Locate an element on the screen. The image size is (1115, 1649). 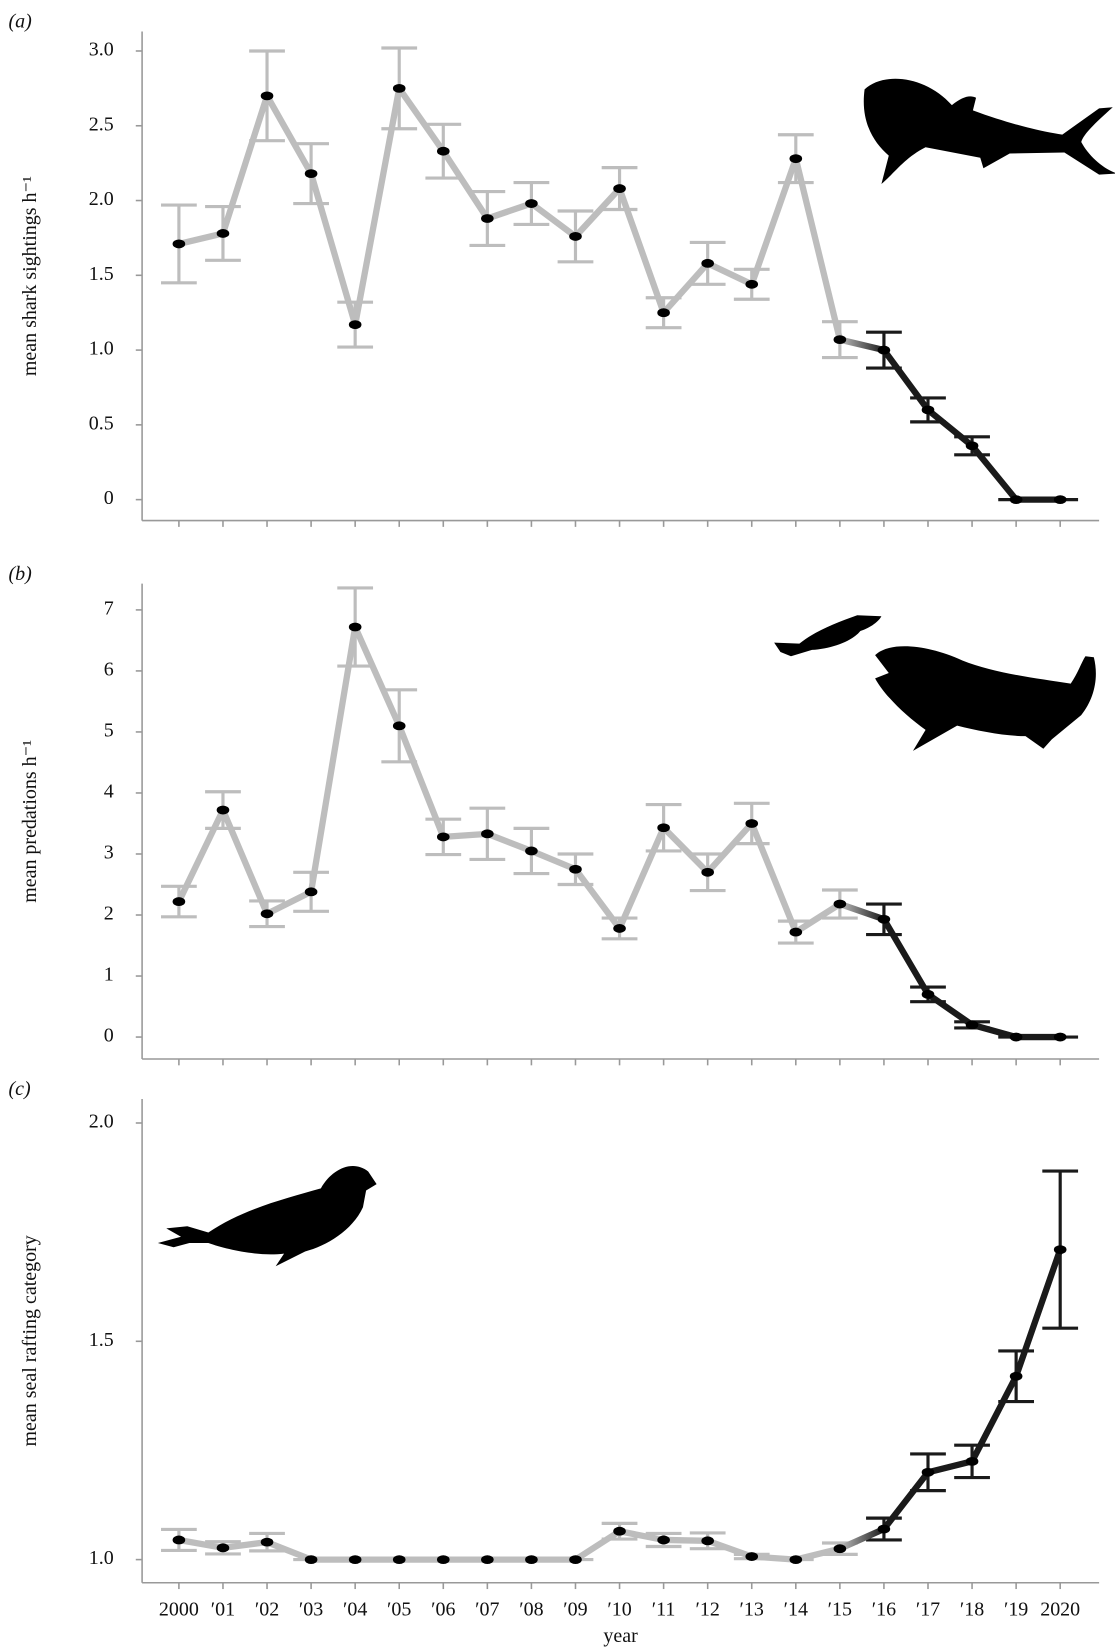
y-tick-label: 1 is located at coordinates (109, 975).